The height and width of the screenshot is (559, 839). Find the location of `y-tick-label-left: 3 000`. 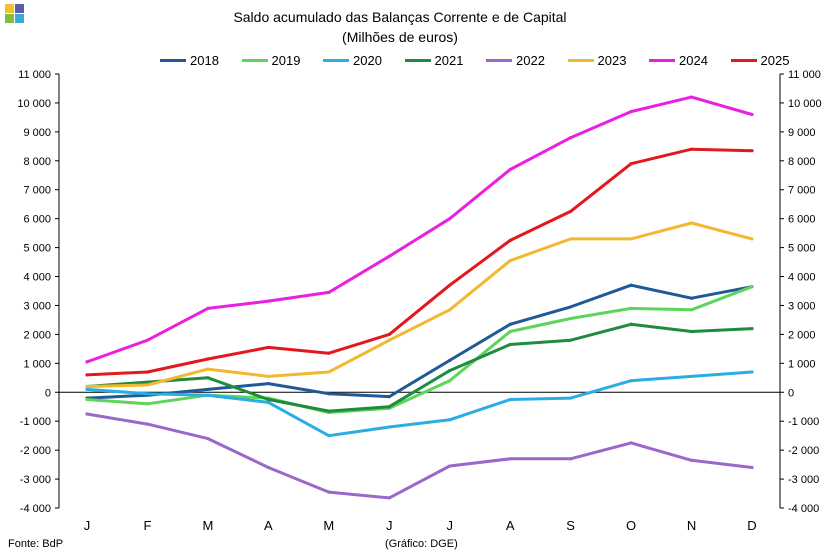

y-tick-label-left: 3 000 is located at coordinates (37, 306).